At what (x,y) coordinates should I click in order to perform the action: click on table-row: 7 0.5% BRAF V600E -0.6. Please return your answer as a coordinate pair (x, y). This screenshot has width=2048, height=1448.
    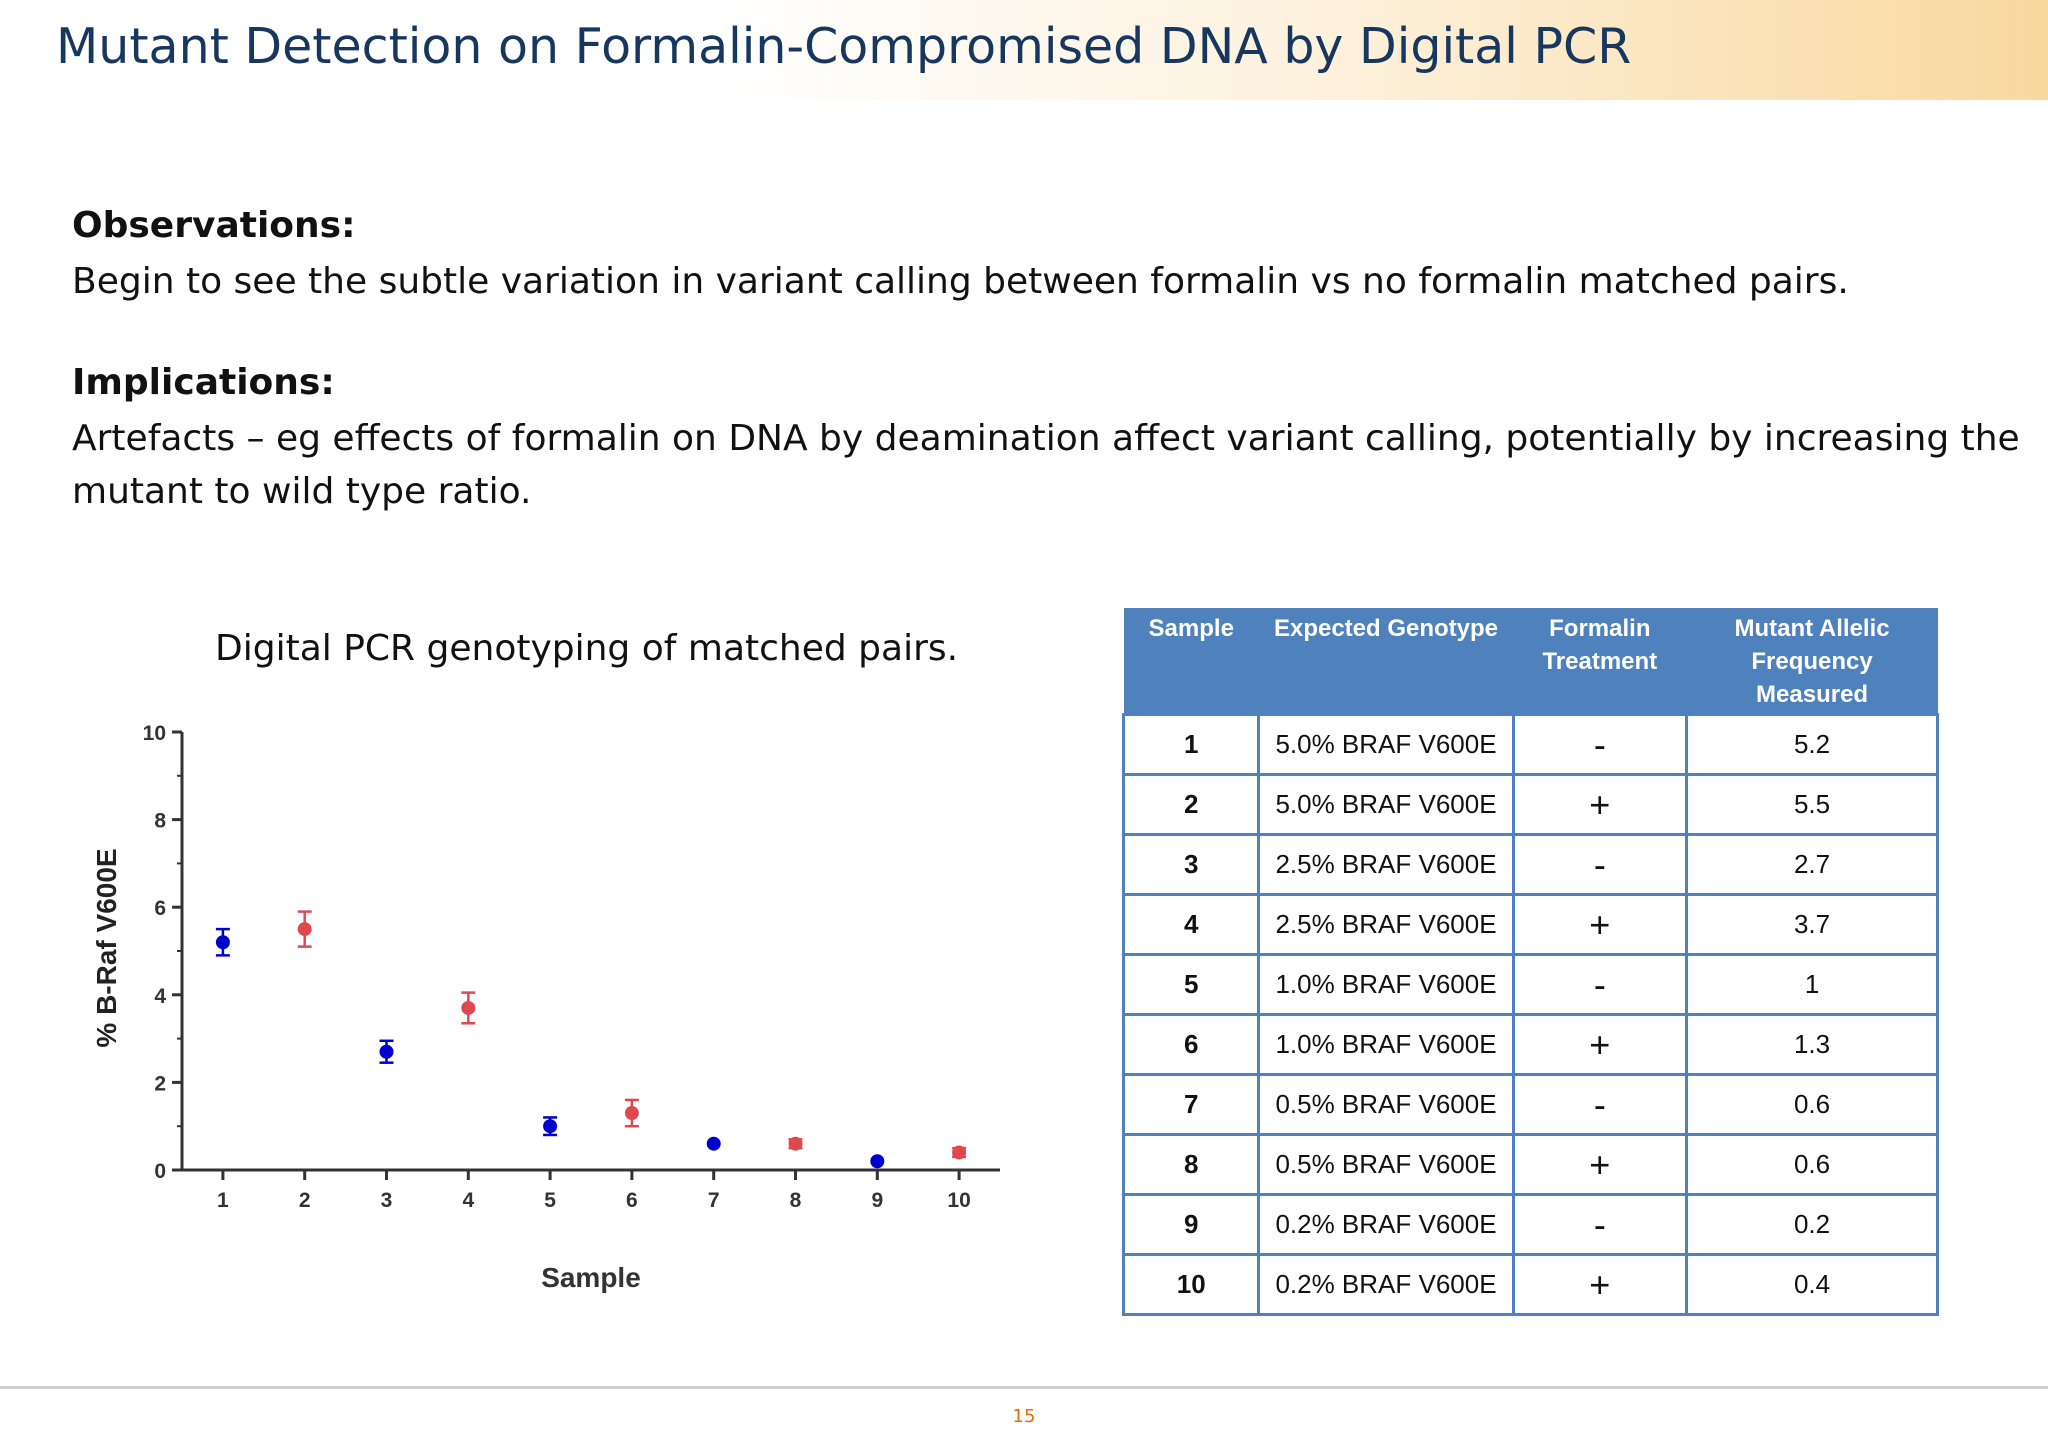
    Looking at the image, I should click on (1530, 1104).